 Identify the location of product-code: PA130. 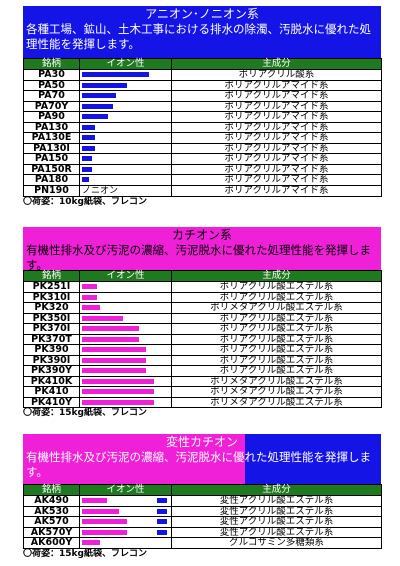
(51, 127).